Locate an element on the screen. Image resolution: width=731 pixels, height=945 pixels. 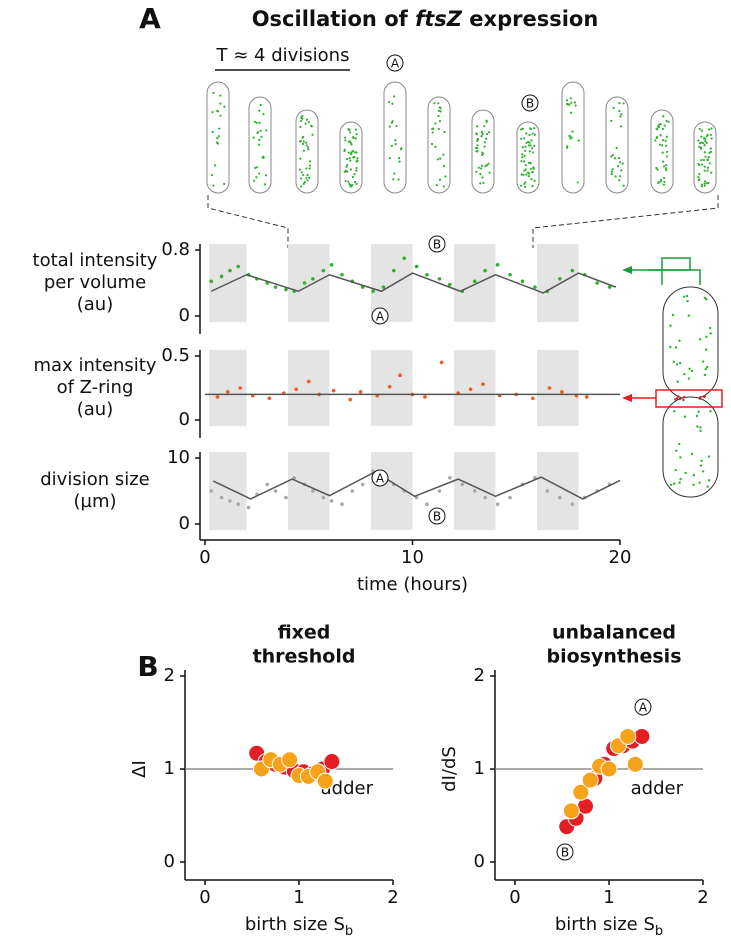
title: Oscillation of ftsZ expression is located at coordinates (425, 19).